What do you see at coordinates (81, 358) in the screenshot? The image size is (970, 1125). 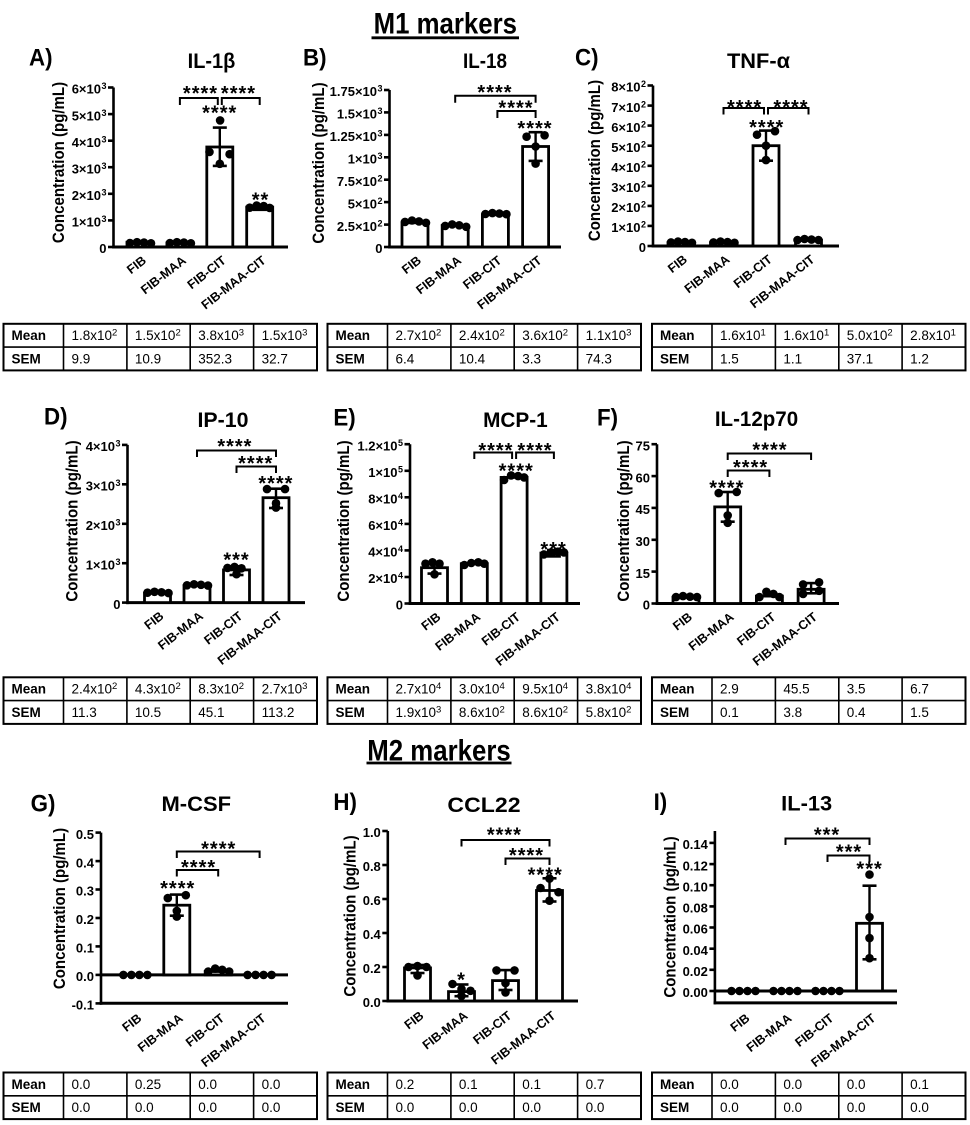 I see `svg-text: 9.9` at bounding box center [81, 358].